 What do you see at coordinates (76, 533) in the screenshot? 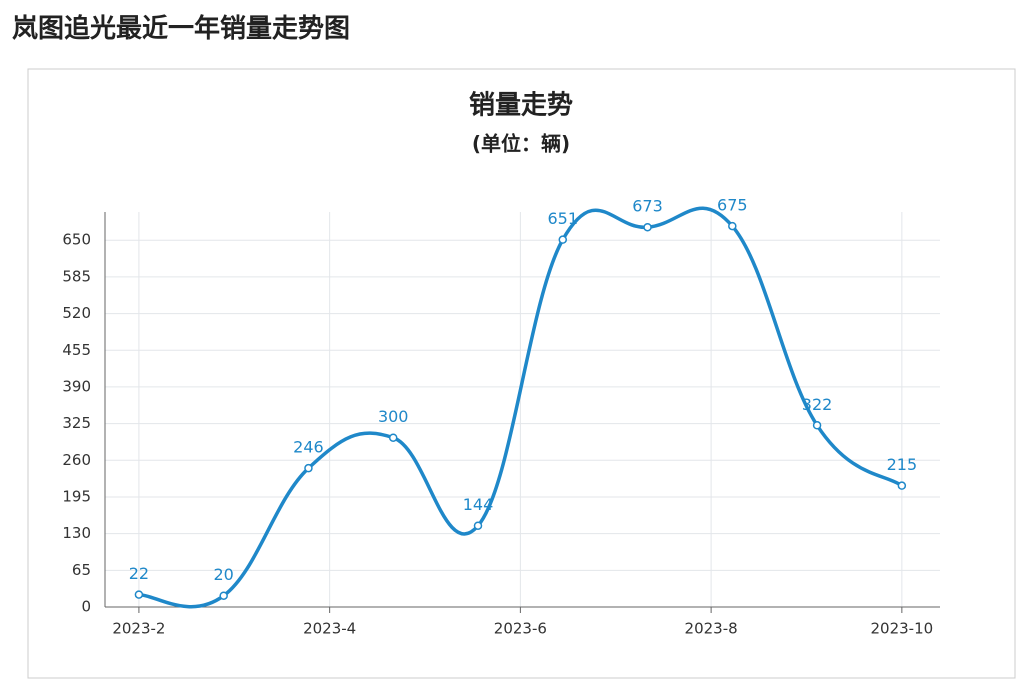
I see `y-tick-label: 130` at bounding box center [76, 533].